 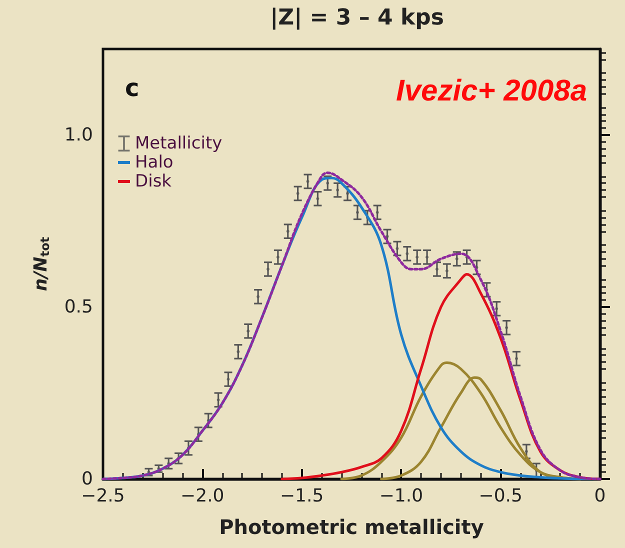 I want to click on x-tick-label: −1.5, so click(x=302, y=496).